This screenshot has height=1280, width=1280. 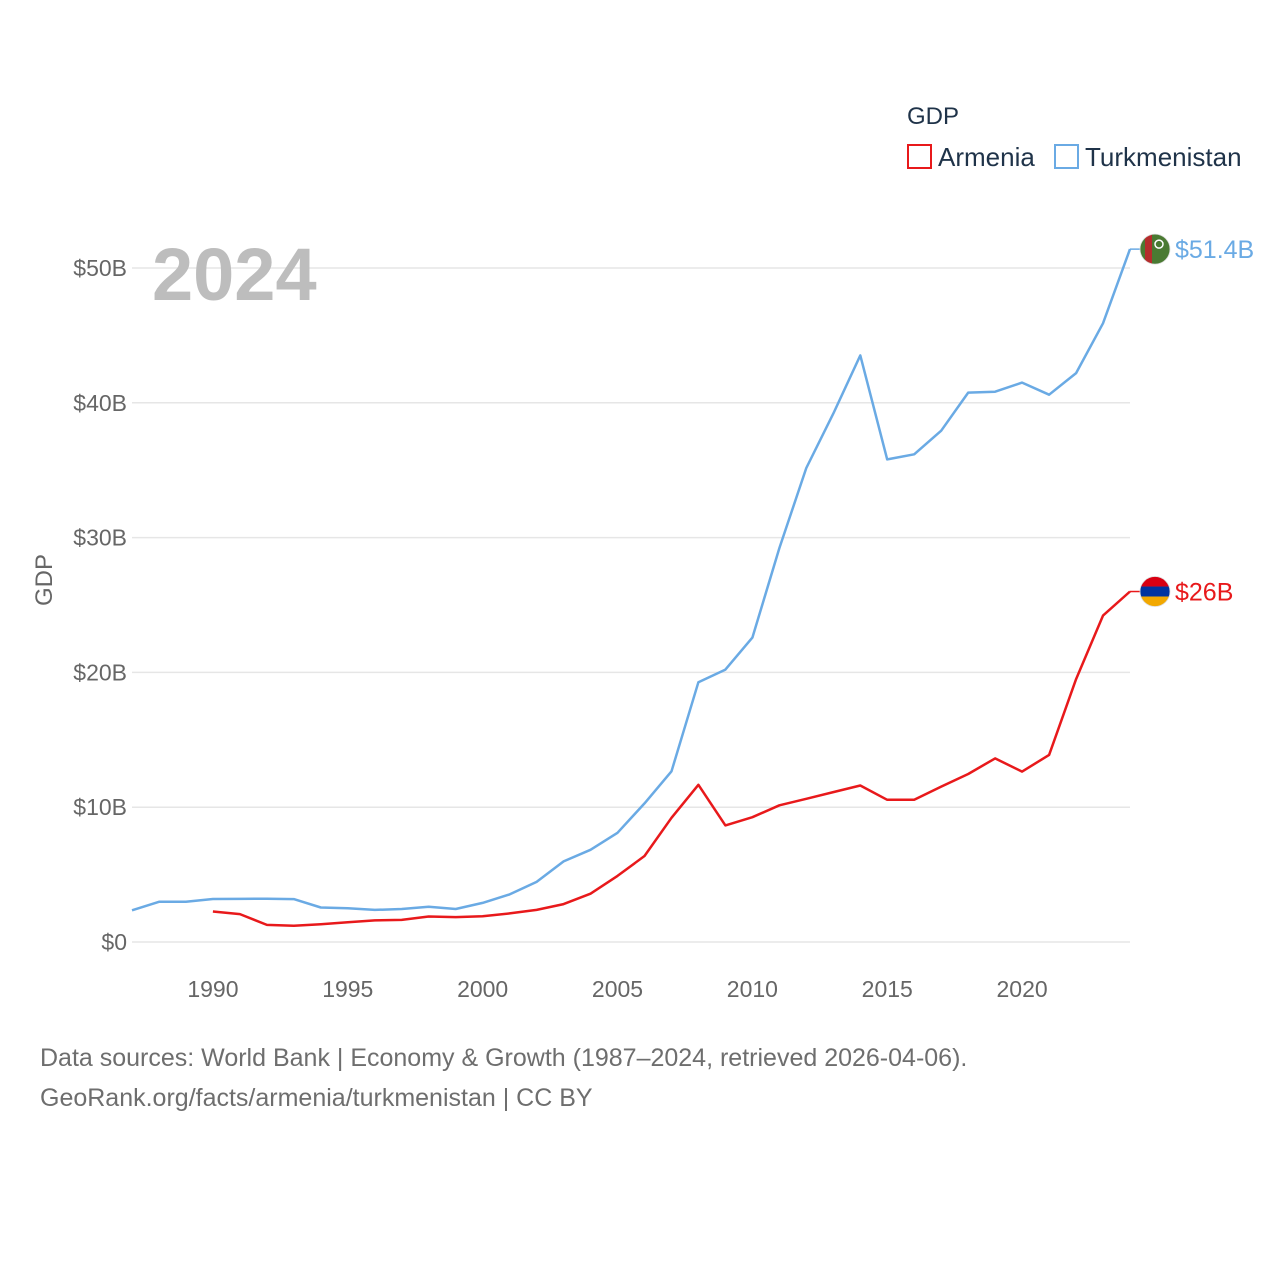 I want to click on x-tick-label: 2010, so click(x=752, y=989).